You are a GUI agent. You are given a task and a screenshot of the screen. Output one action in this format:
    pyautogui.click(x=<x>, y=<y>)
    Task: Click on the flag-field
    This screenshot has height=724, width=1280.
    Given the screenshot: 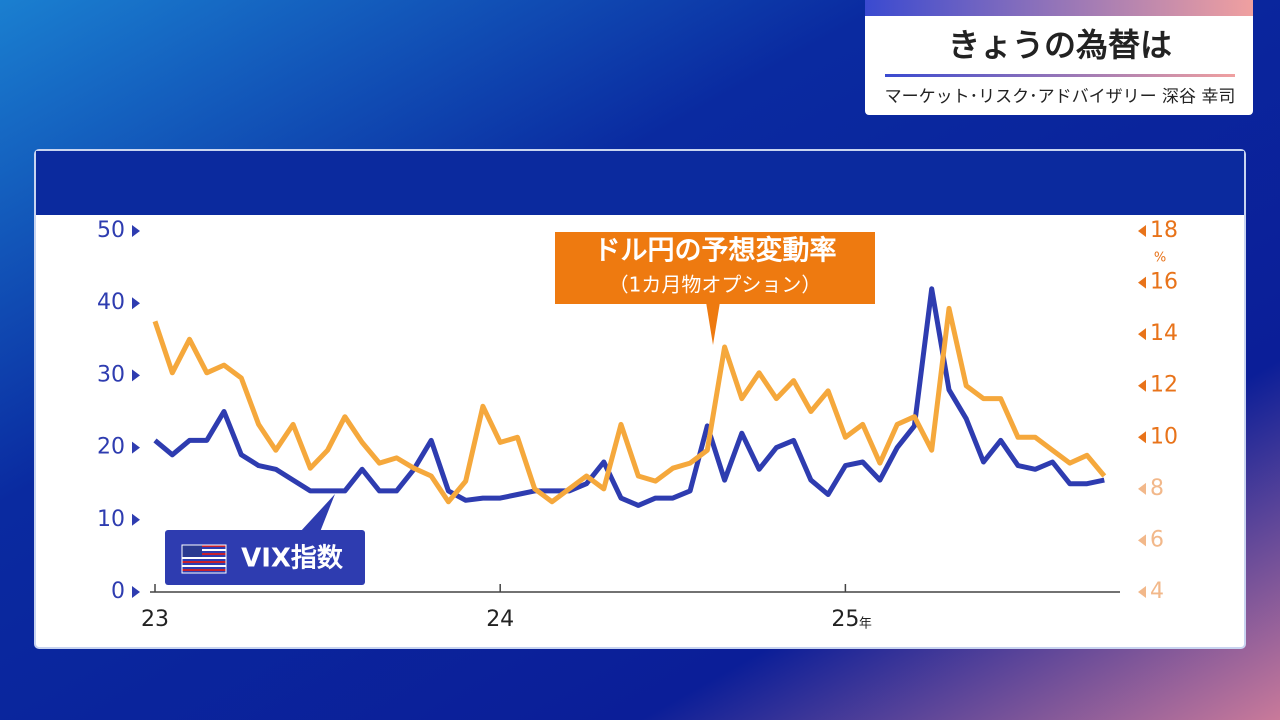 What is the action you would take?
    pyautogui.click(x=192, y=551)
    